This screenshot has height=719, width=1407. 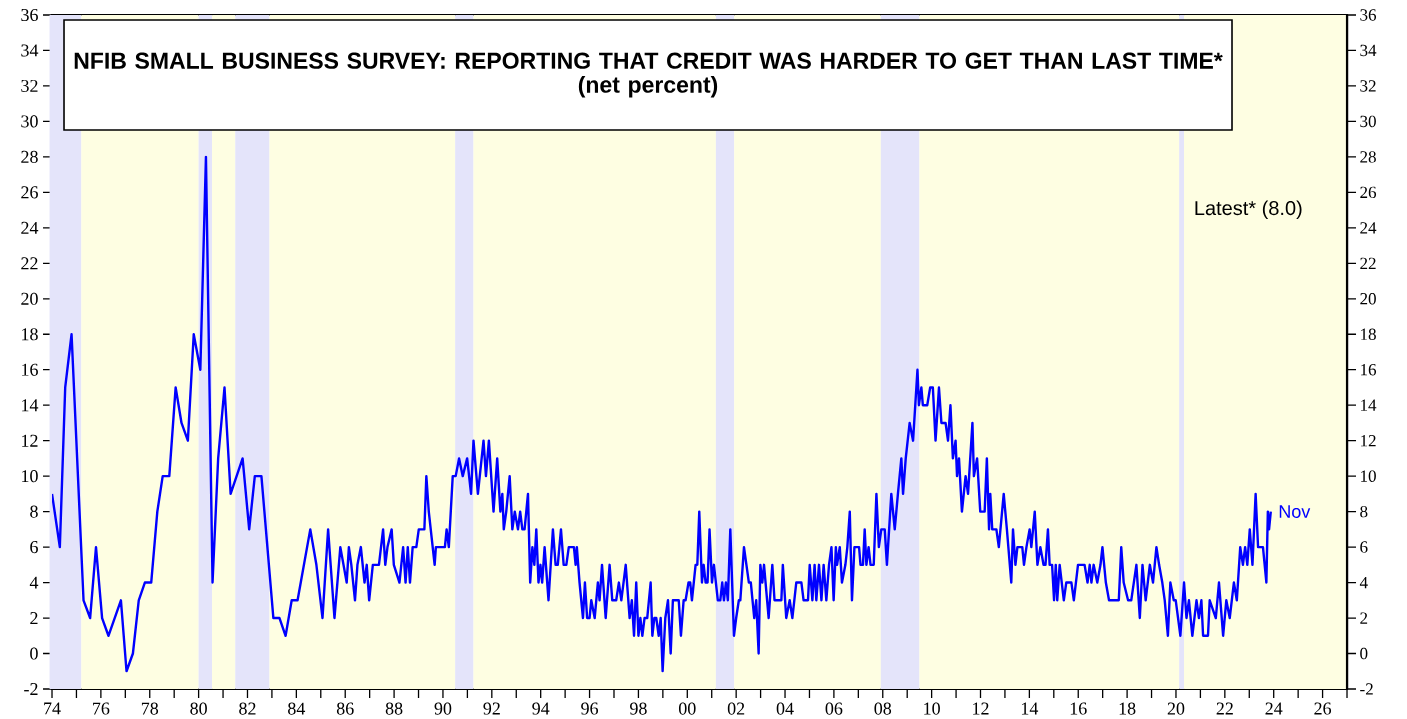 What do you see at coordinates (491, 708) in the screenshot?
I see `x-tick-label: 92` at bounding box center [491, 708].